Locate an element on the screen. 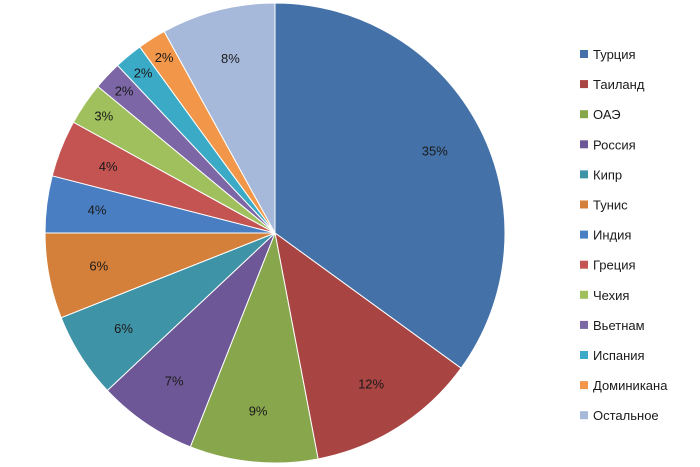 The width and height of the screenshot is (700, 467). pct-label-3: 9% is located at coordinates (258, 411).